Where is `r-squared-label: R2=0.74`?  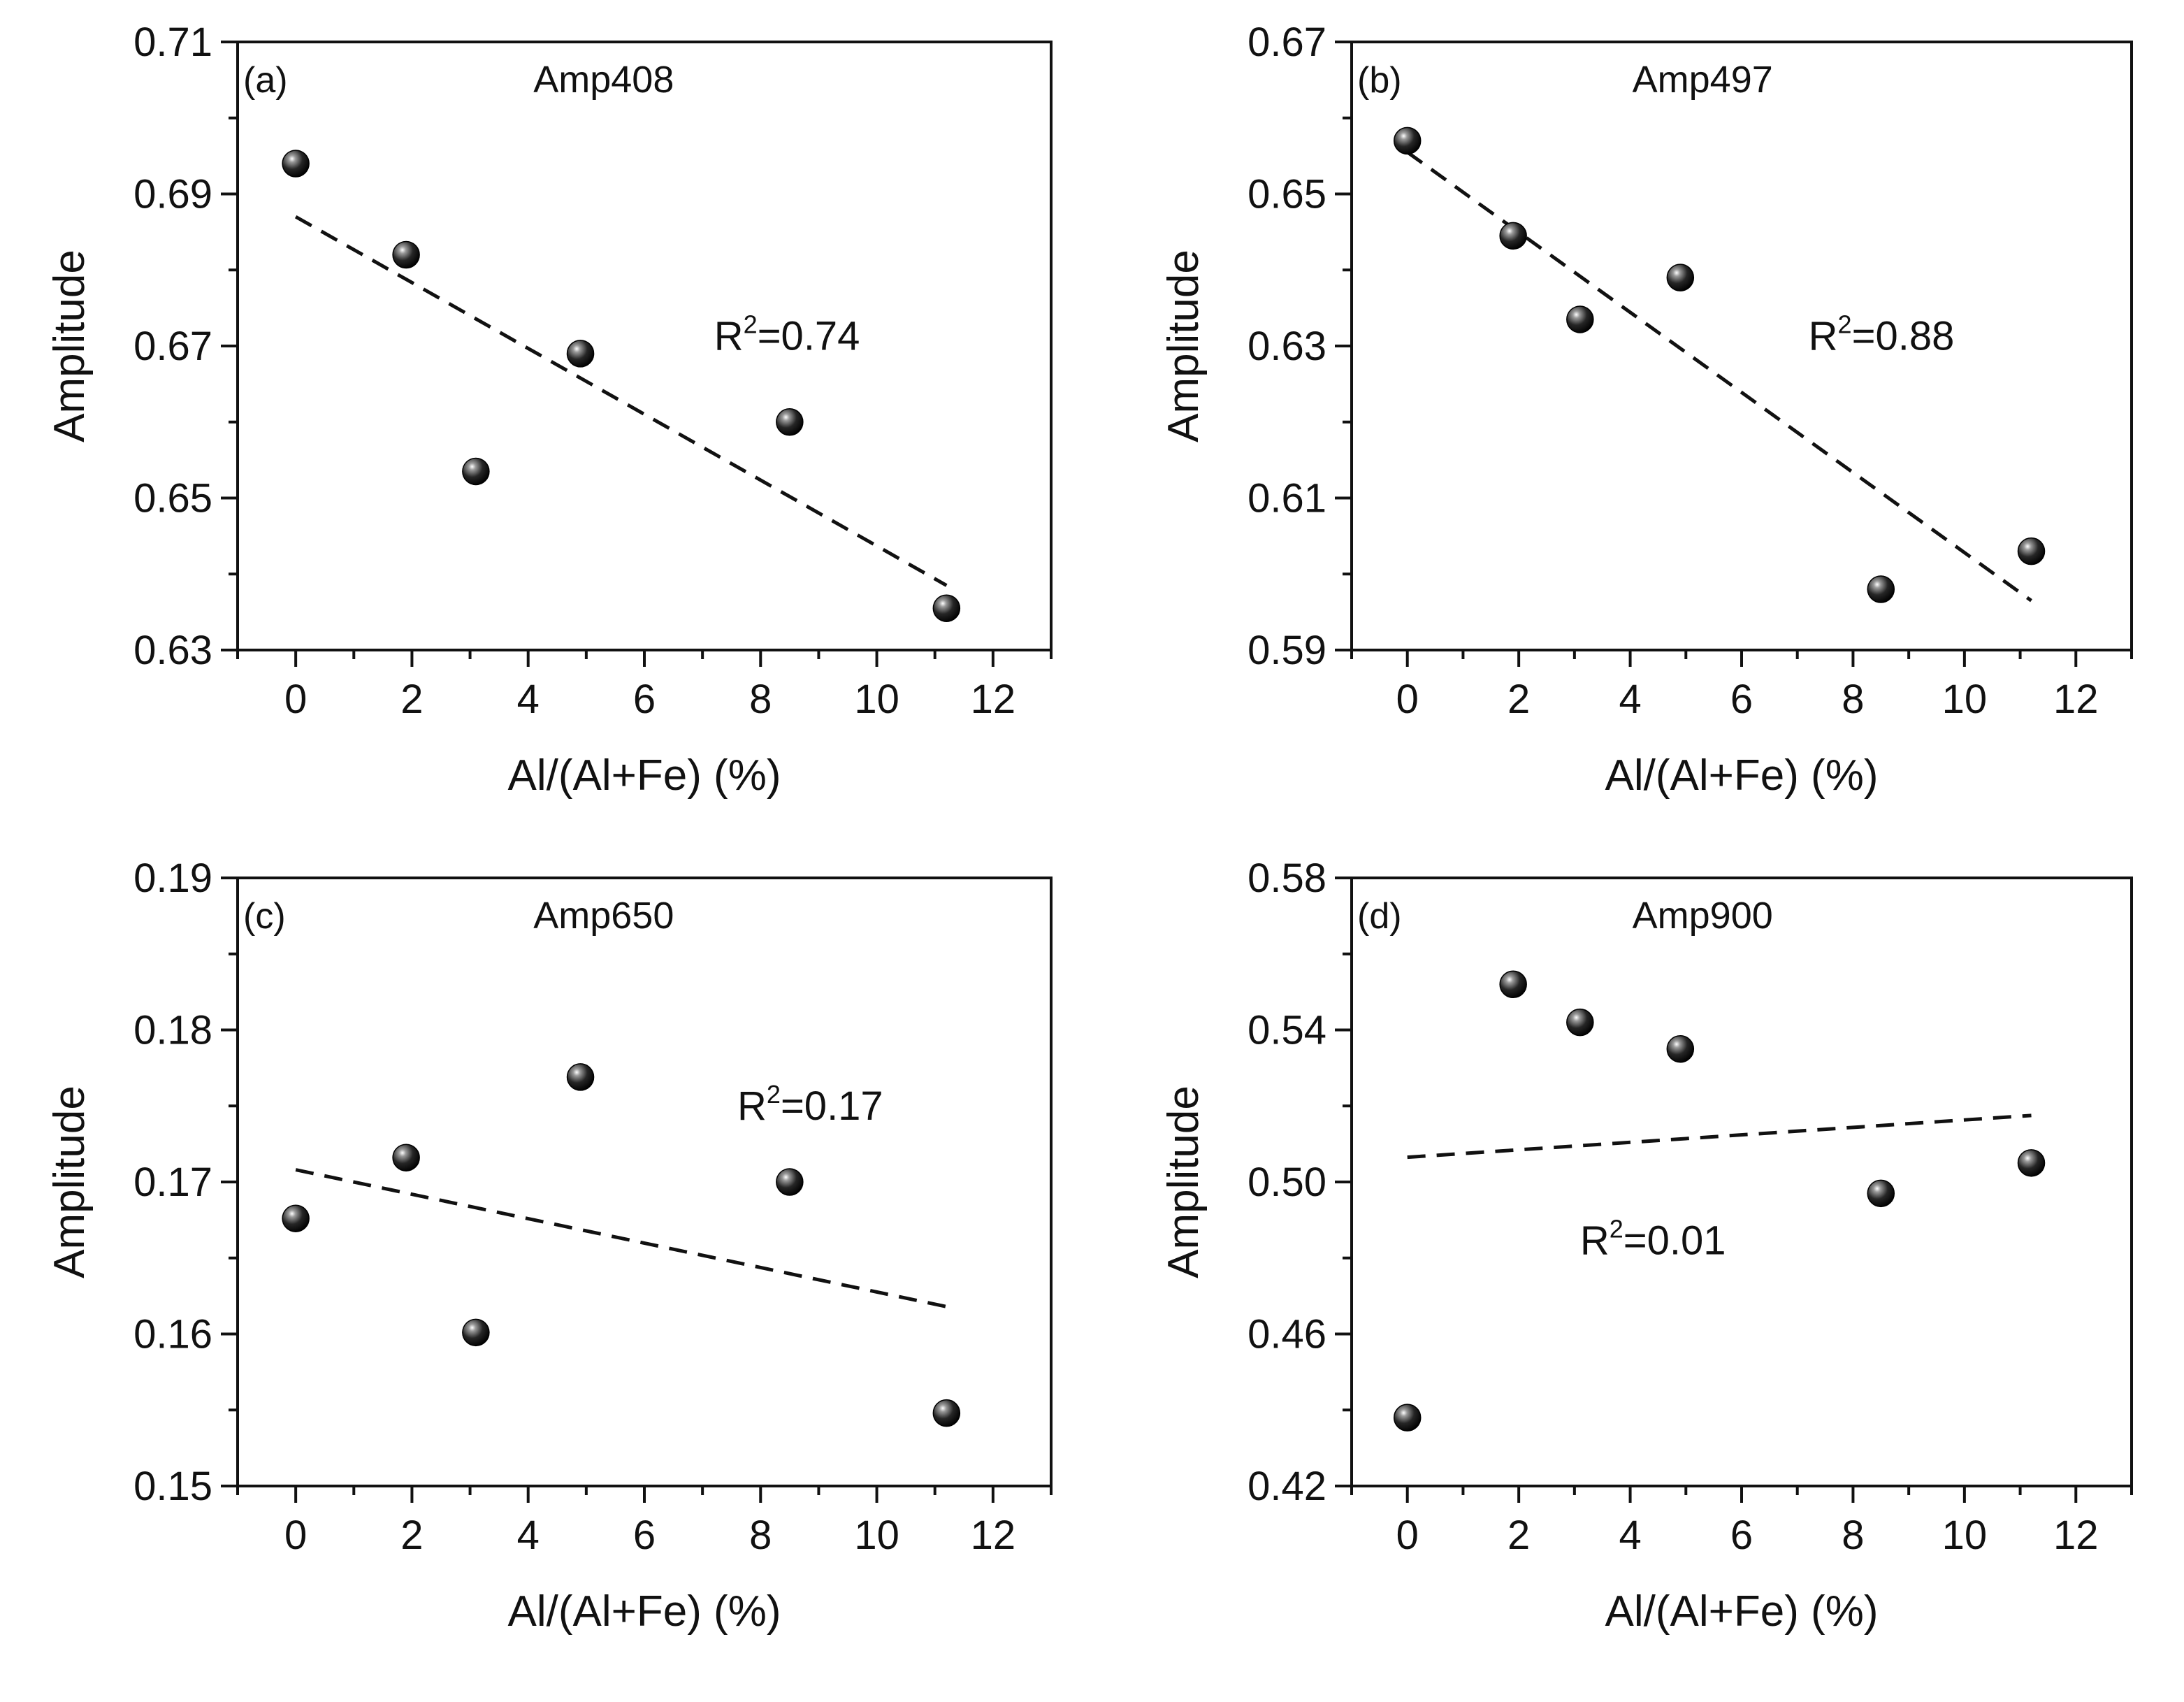
r-squared-label: R2=0.74 is located at coordinates (787, 334).